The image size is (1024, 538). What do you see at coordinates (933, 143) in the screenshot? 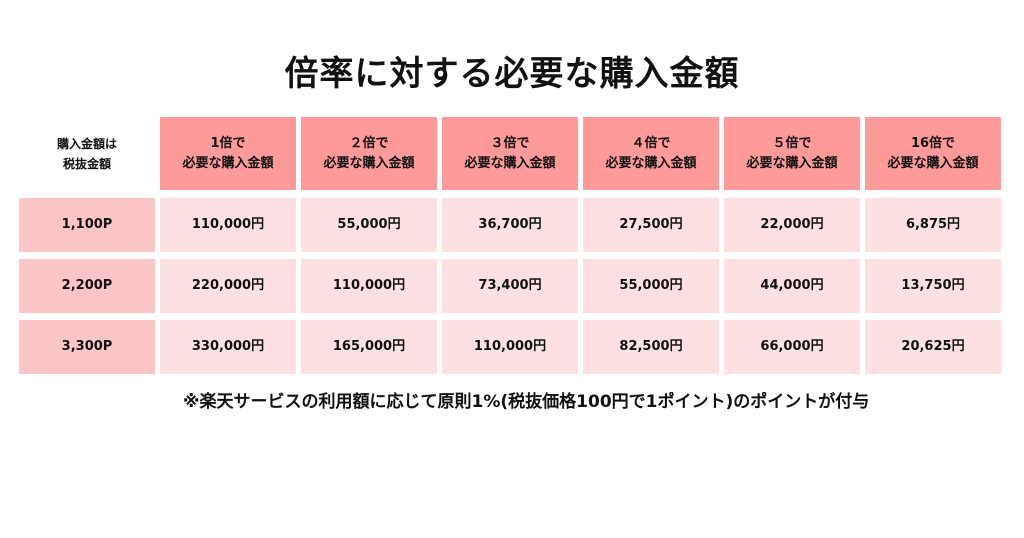
I see `column-header-line-1: 16倍で` at bounding box center [933, 143].